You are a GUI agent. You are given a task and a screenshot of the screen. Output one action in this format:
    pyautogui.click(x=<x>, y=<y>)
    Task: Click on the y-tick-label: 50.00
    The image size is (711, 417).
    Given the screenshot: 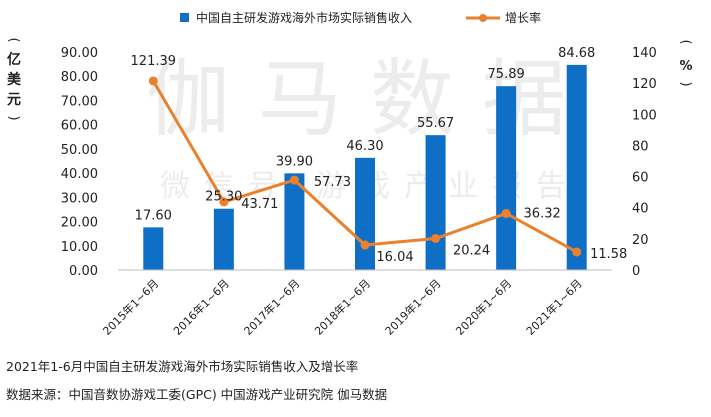 What is the action you would take?
    pyautogui.click(x=79, y=150)
    